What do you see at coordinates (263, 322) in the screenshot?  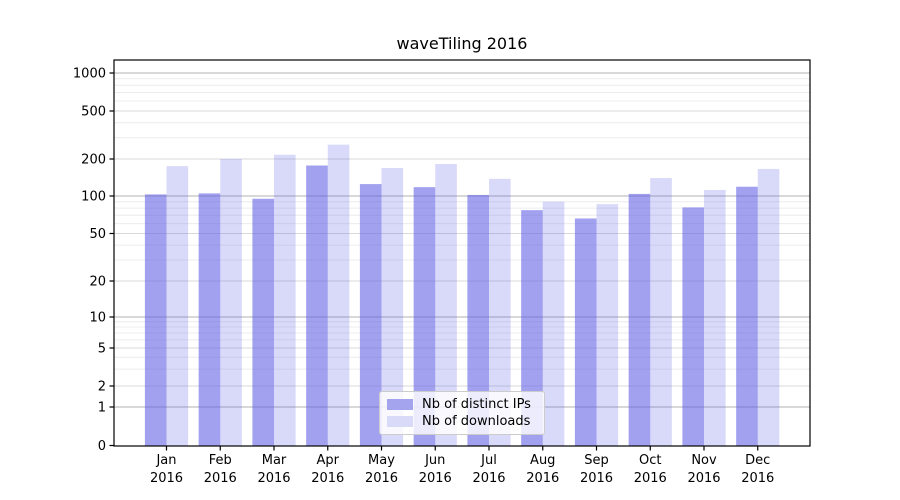 I see `bar-distinct-ips-mar` at bounding box center [263, 322].